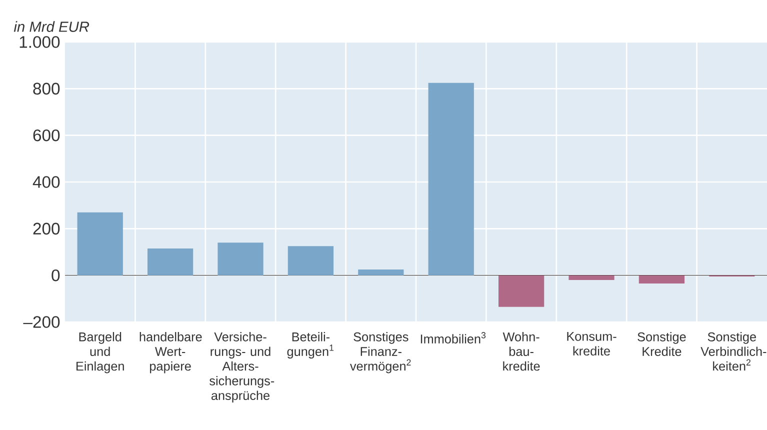 The width and height of the screenshot is (767, 430). I want to click on x-tick-label: Beteili- gungen$^{1}$, so click(310, 345).